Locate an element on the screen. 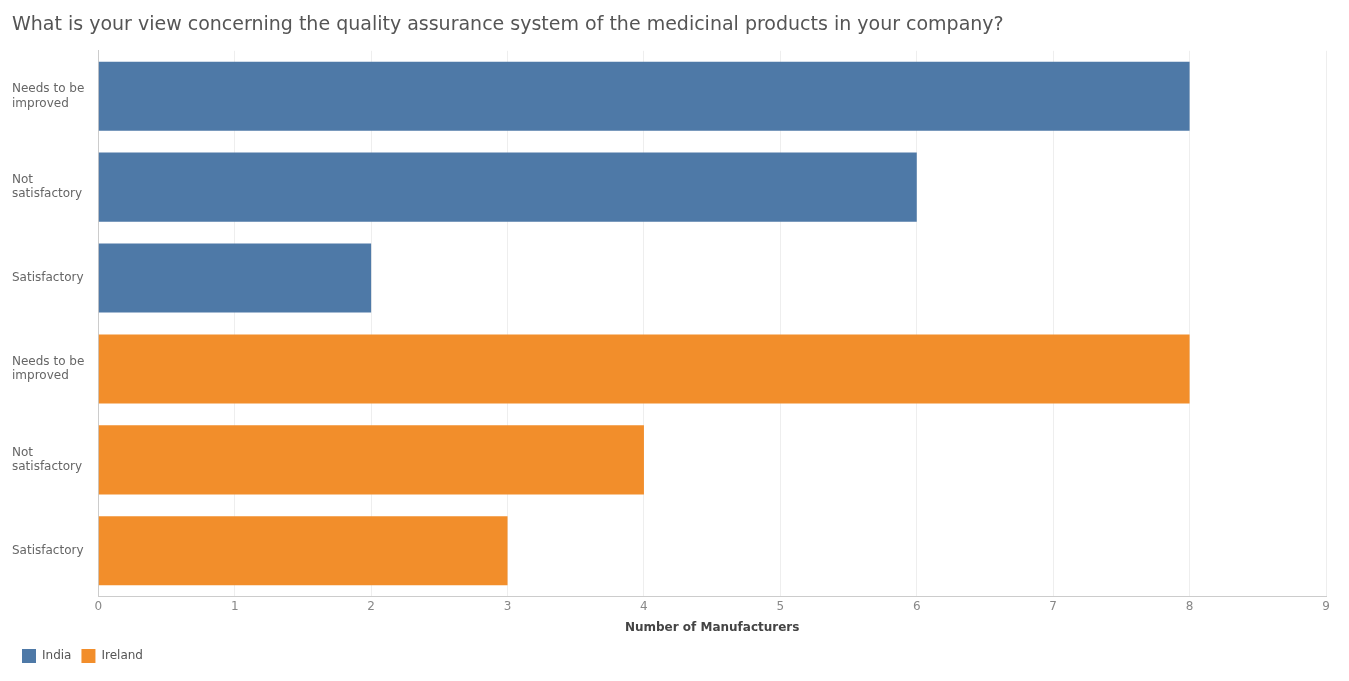 The image size is (1349, 681). x-tick-label: 0 is located at coordinates (98, 605).